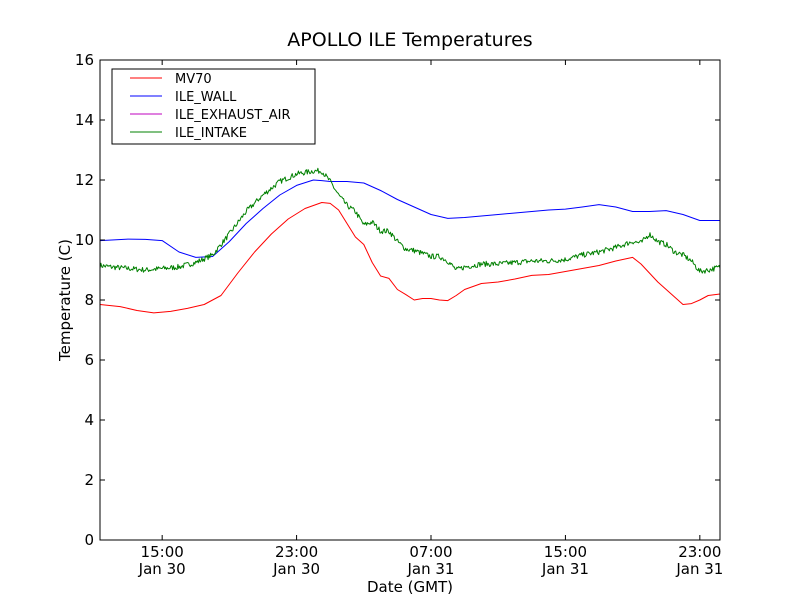 This screenshot has height=600, width=800. I want to click on y-tick-label: 4, so click(89, 420).